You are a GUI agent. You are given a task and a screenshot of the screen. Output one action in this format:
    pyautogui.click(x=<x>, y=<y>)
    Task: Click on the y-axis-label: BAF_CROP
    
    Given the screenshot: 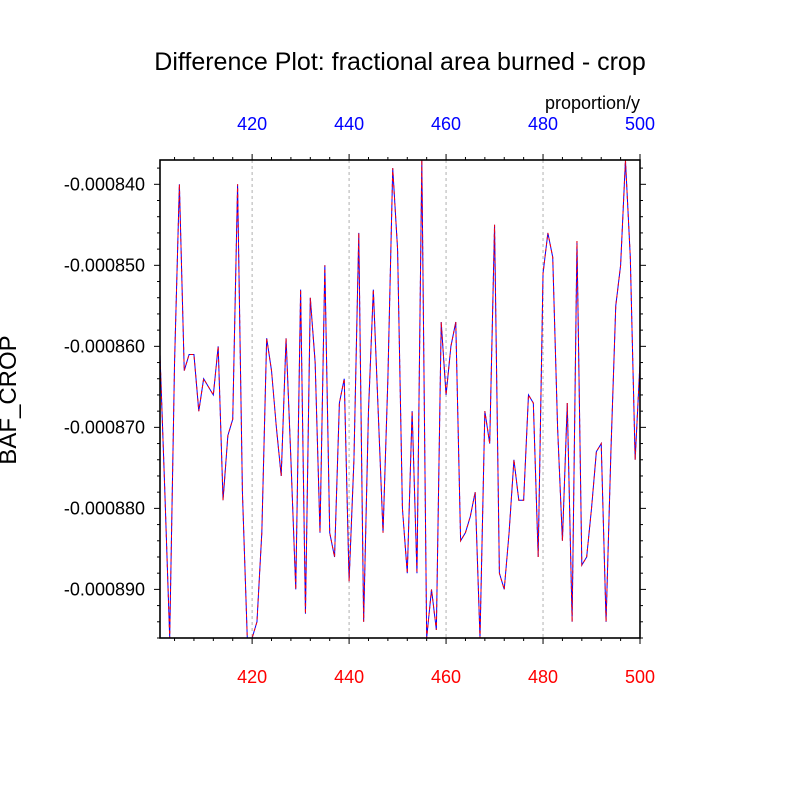 What is the action you would take?
    pyautogui.click(x=11, y=399)
    